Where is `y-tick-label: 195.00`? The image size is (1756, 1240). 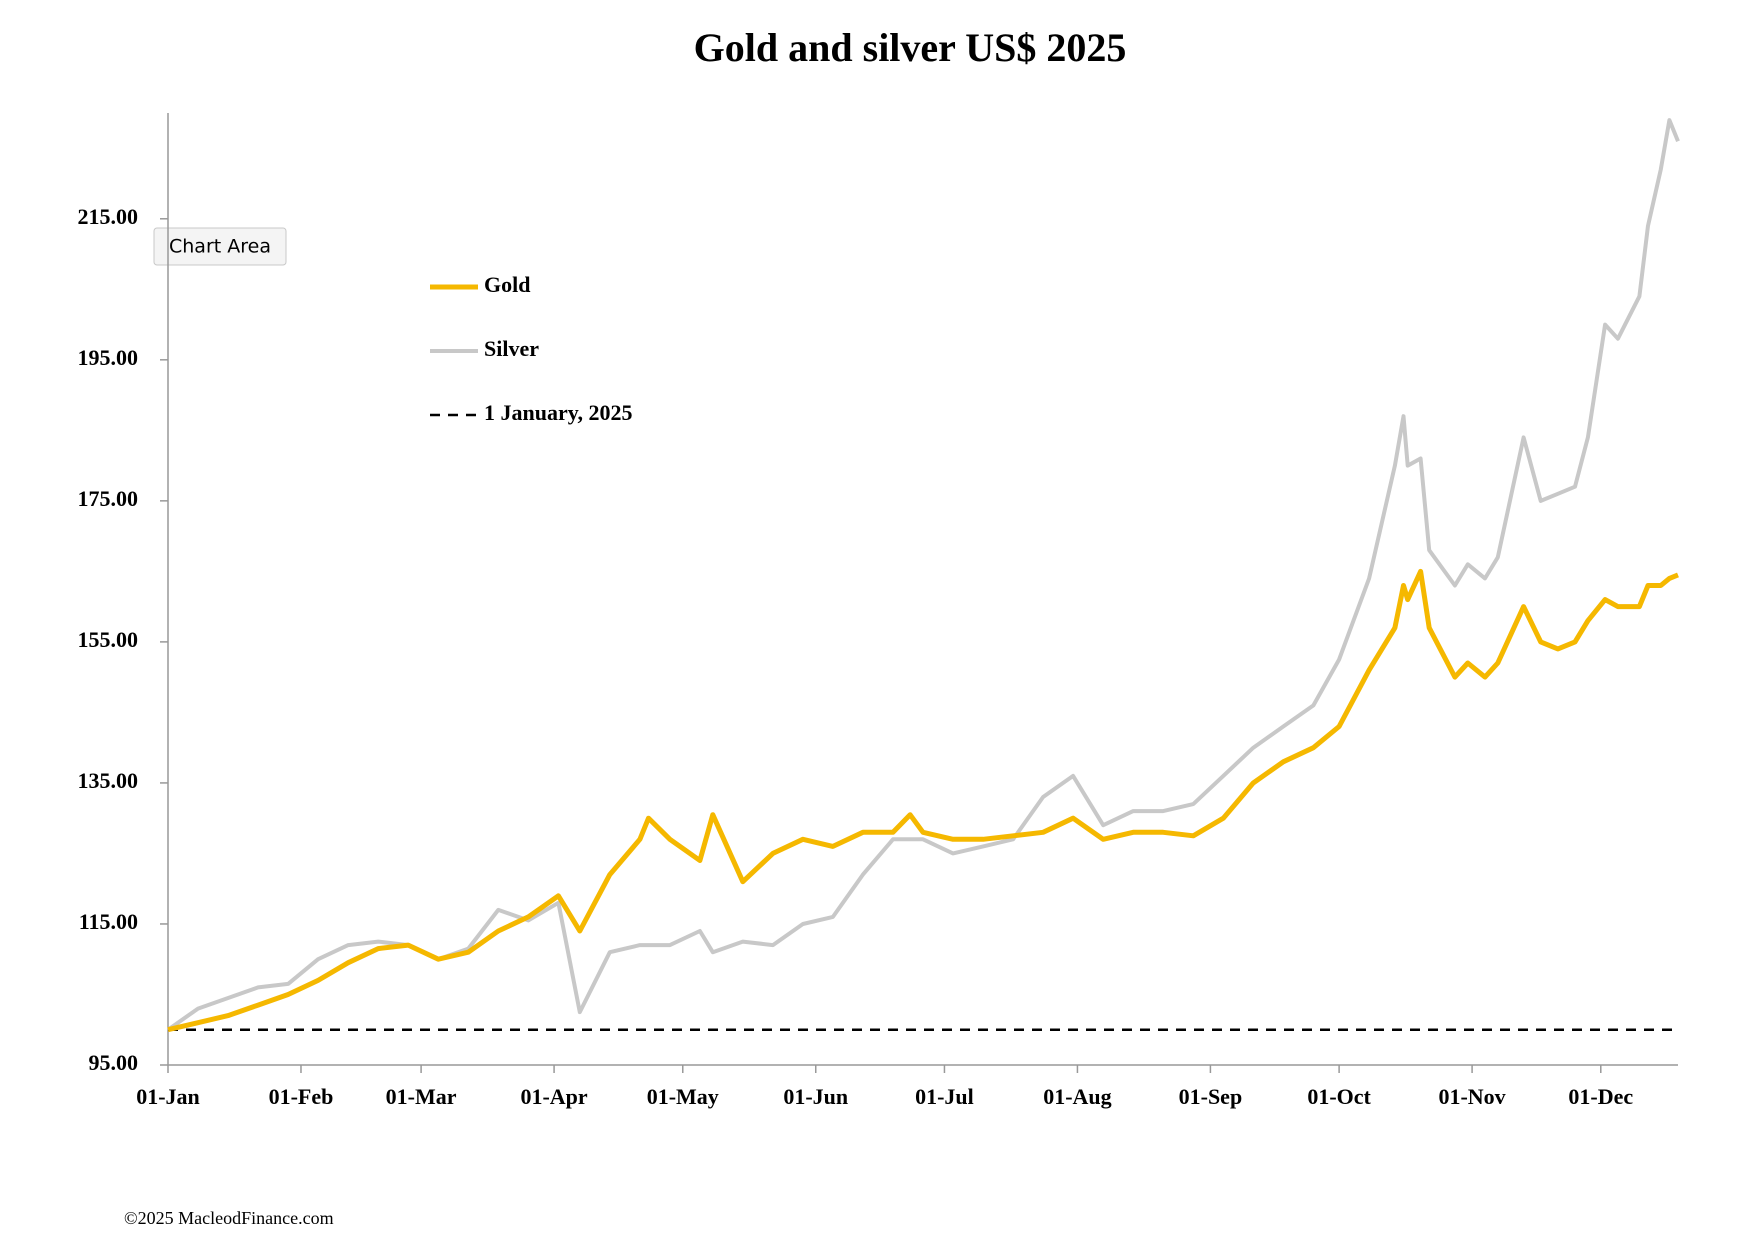 y-tick-label: 195.00 is located at coordinates (108, 357).